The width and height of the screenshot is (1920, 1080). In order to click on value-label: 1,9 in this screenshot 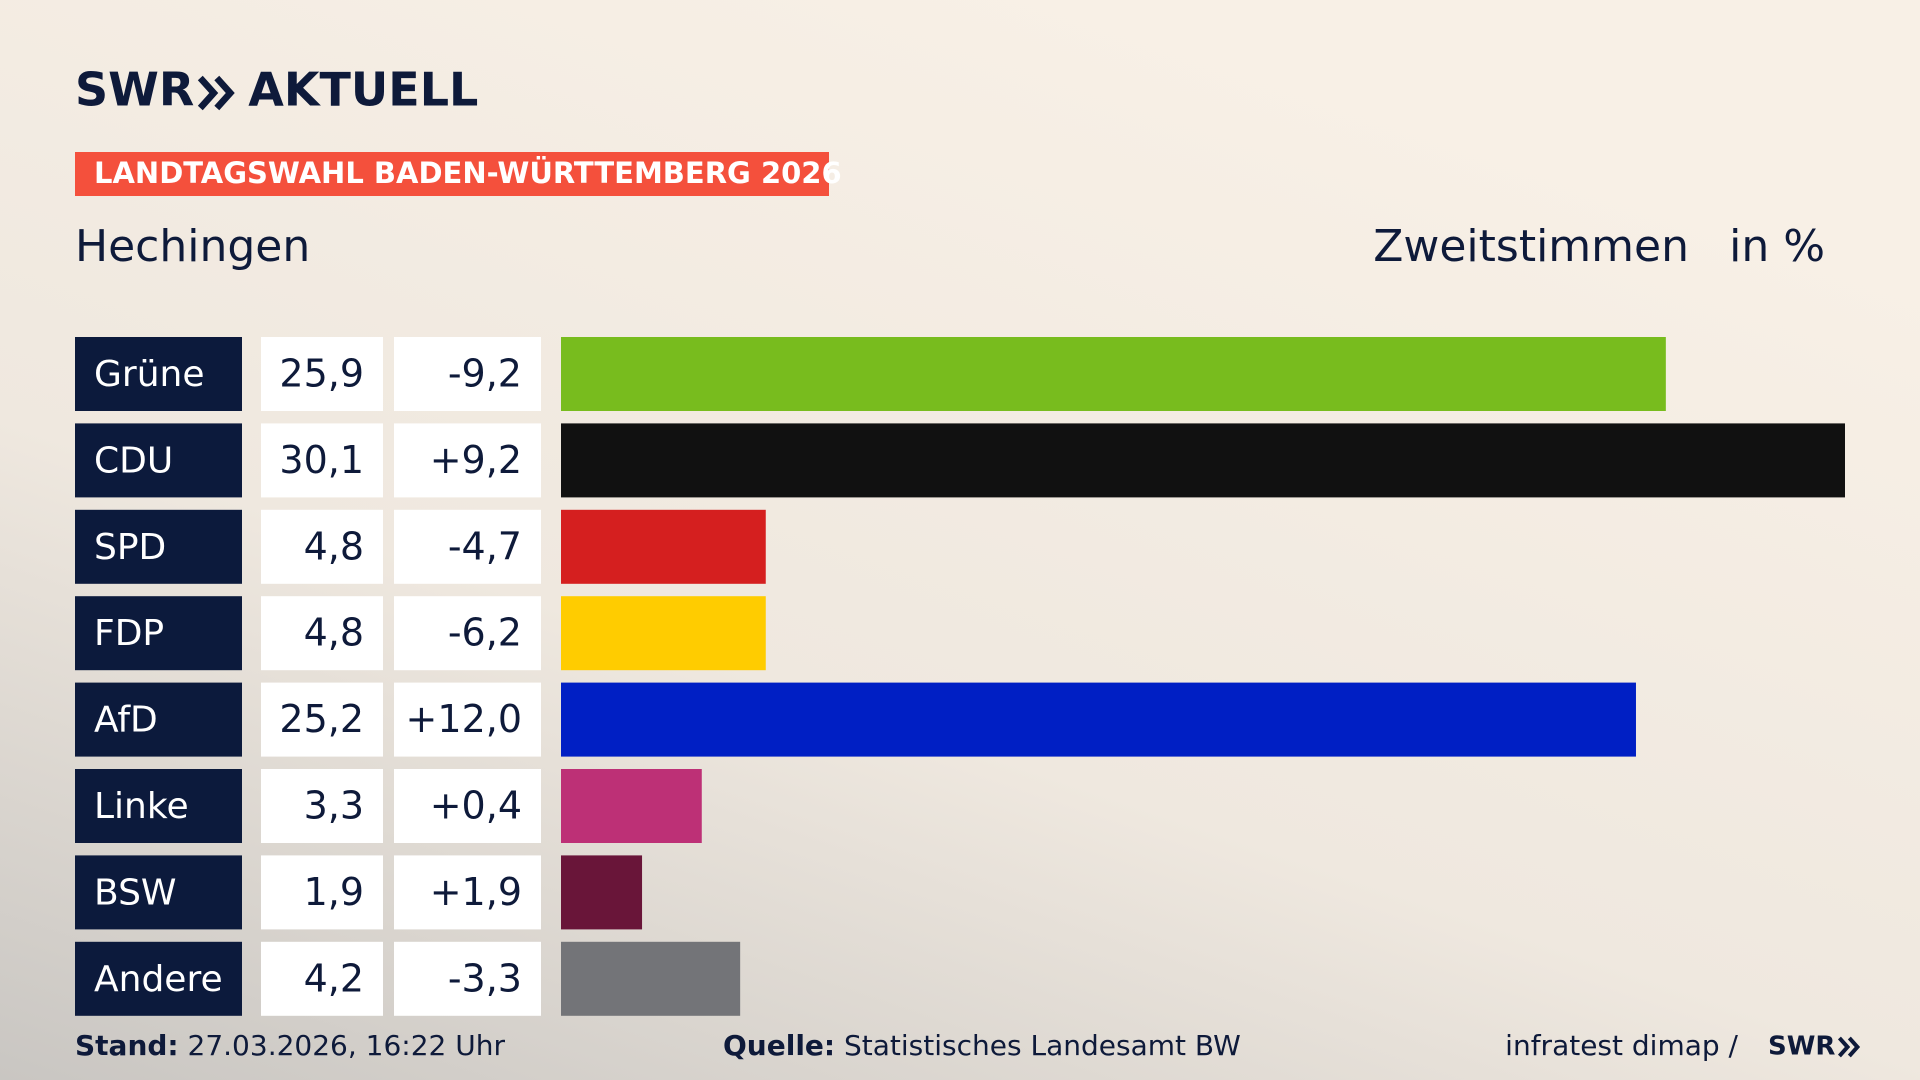, I will do `click(334, 892)`.